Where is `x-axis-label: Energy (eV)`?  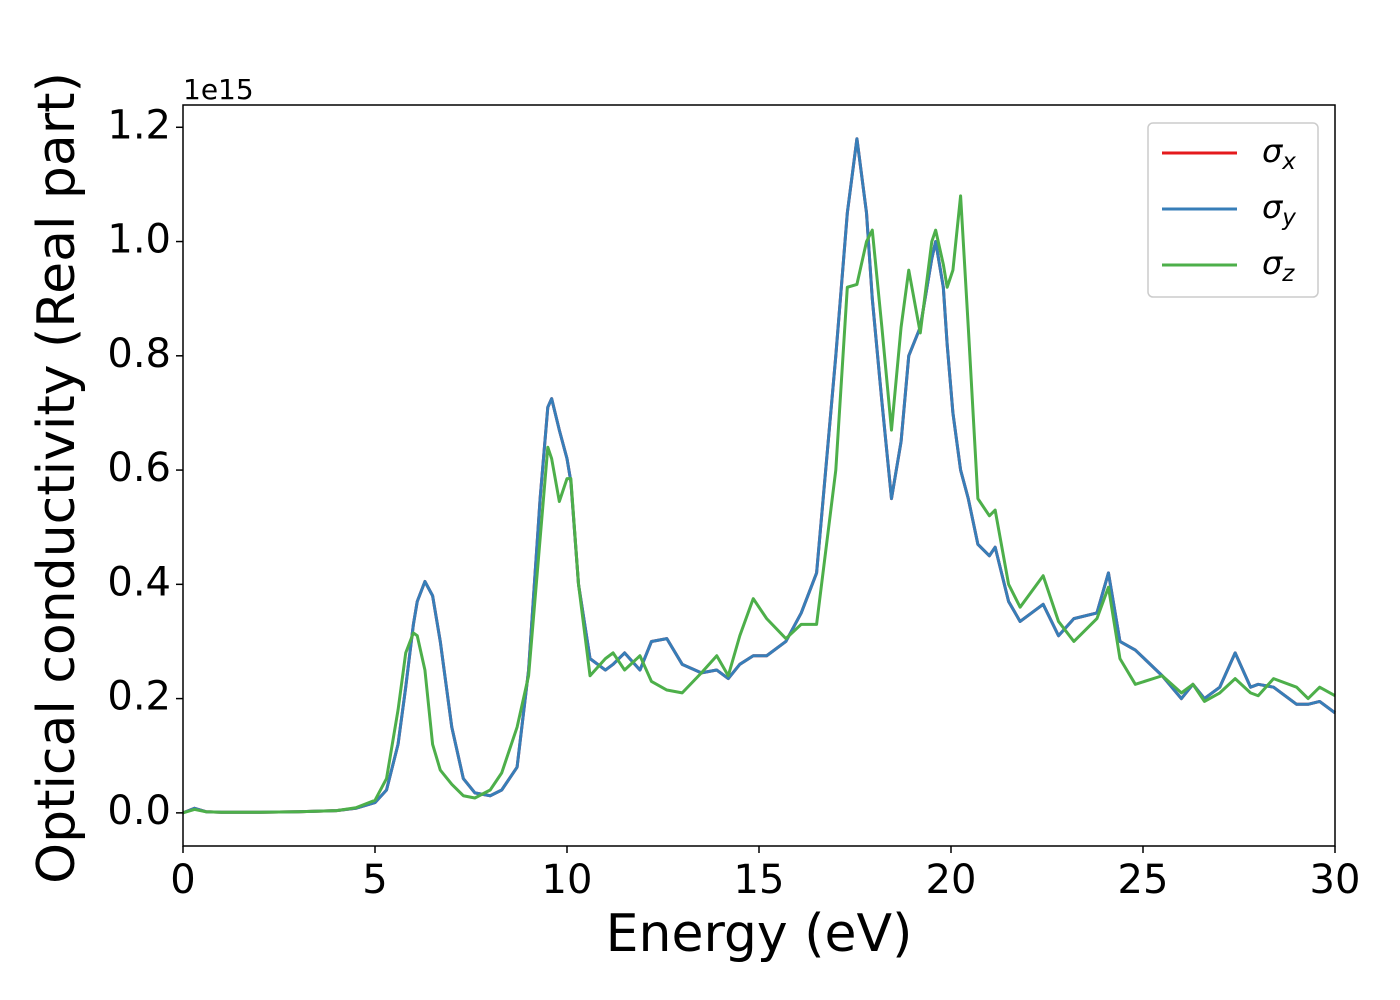
x-axis-label: Energy (eV) is located at coordinates (759, 934).